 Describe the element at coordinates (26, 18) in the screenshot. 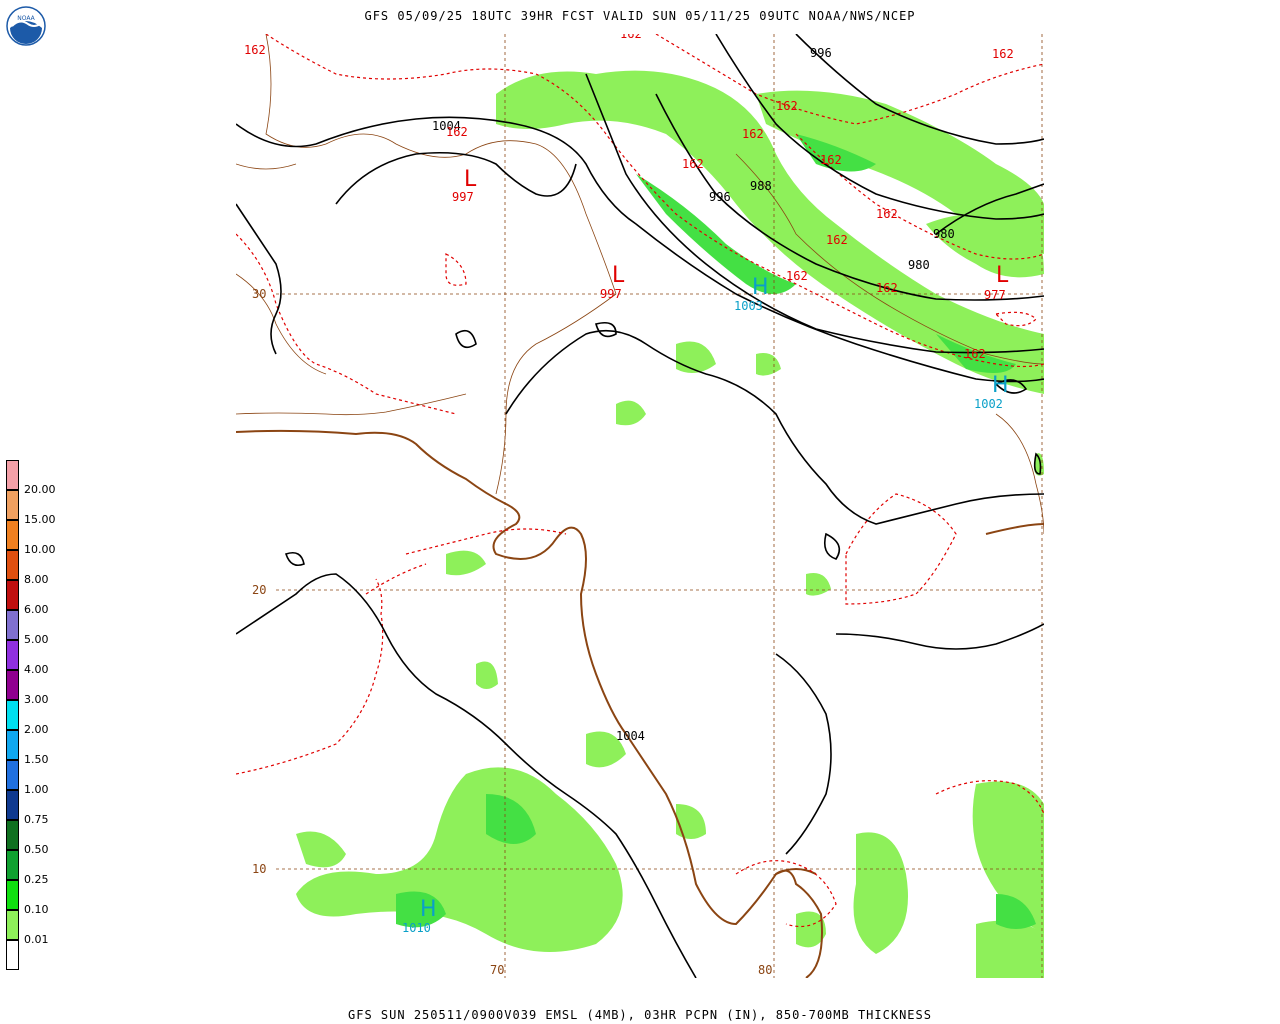

I see `svg-text: NOAA` at that location.